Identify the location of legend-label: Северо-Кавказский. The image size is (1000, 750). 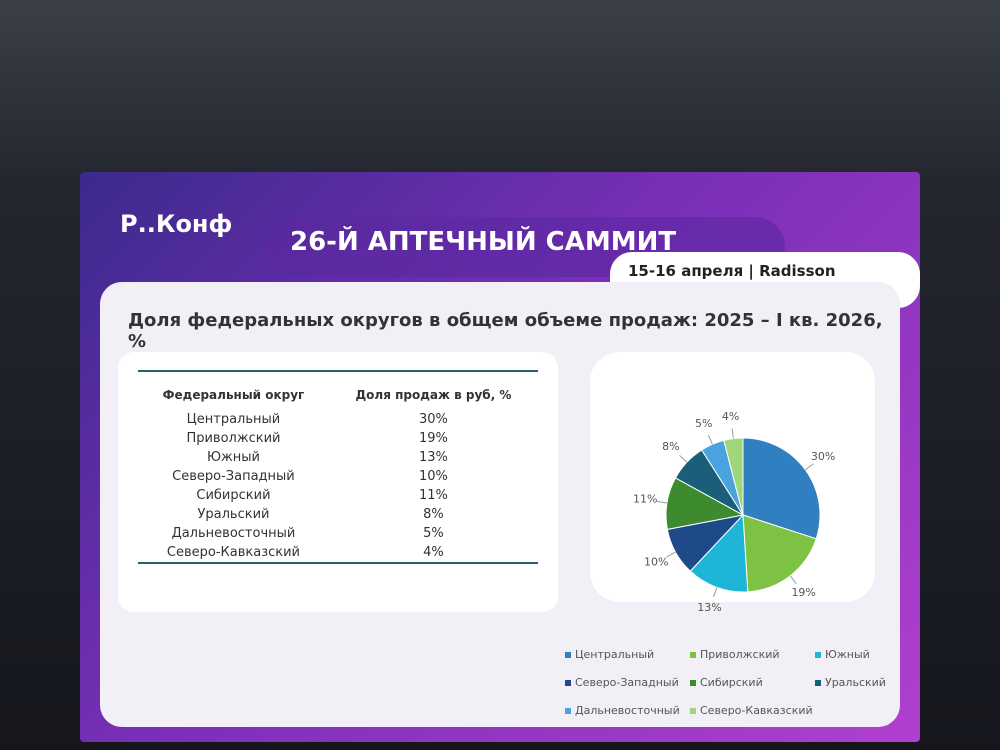
(756, 710).